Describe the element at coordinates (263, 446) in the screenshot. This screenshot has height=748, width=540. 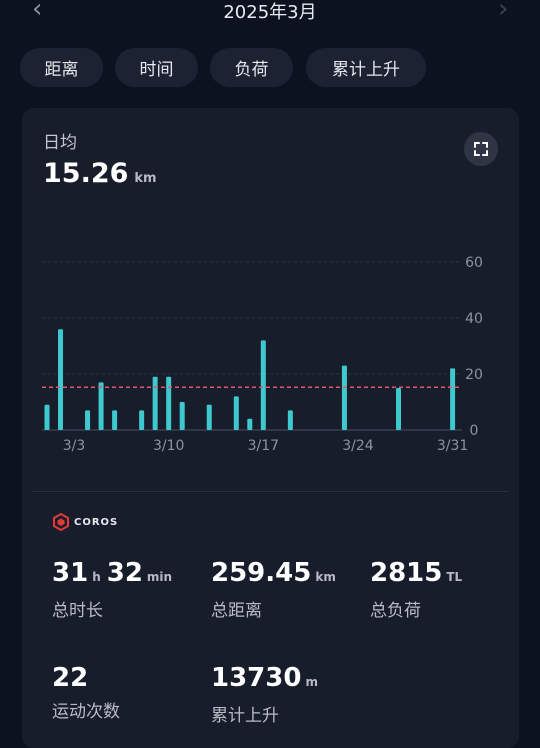
I see `x-tick-label: 3/17` at that location.